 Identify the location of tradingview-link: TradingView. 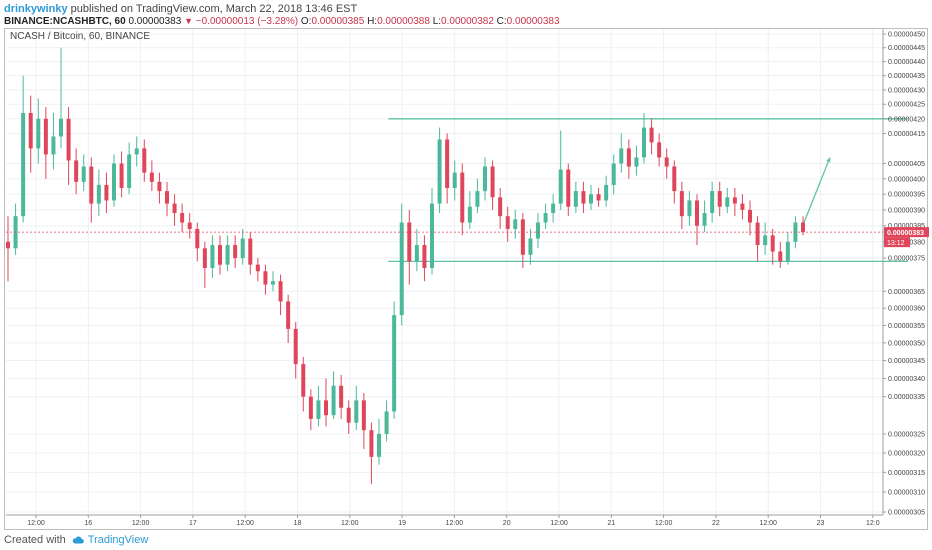
(118, 540).